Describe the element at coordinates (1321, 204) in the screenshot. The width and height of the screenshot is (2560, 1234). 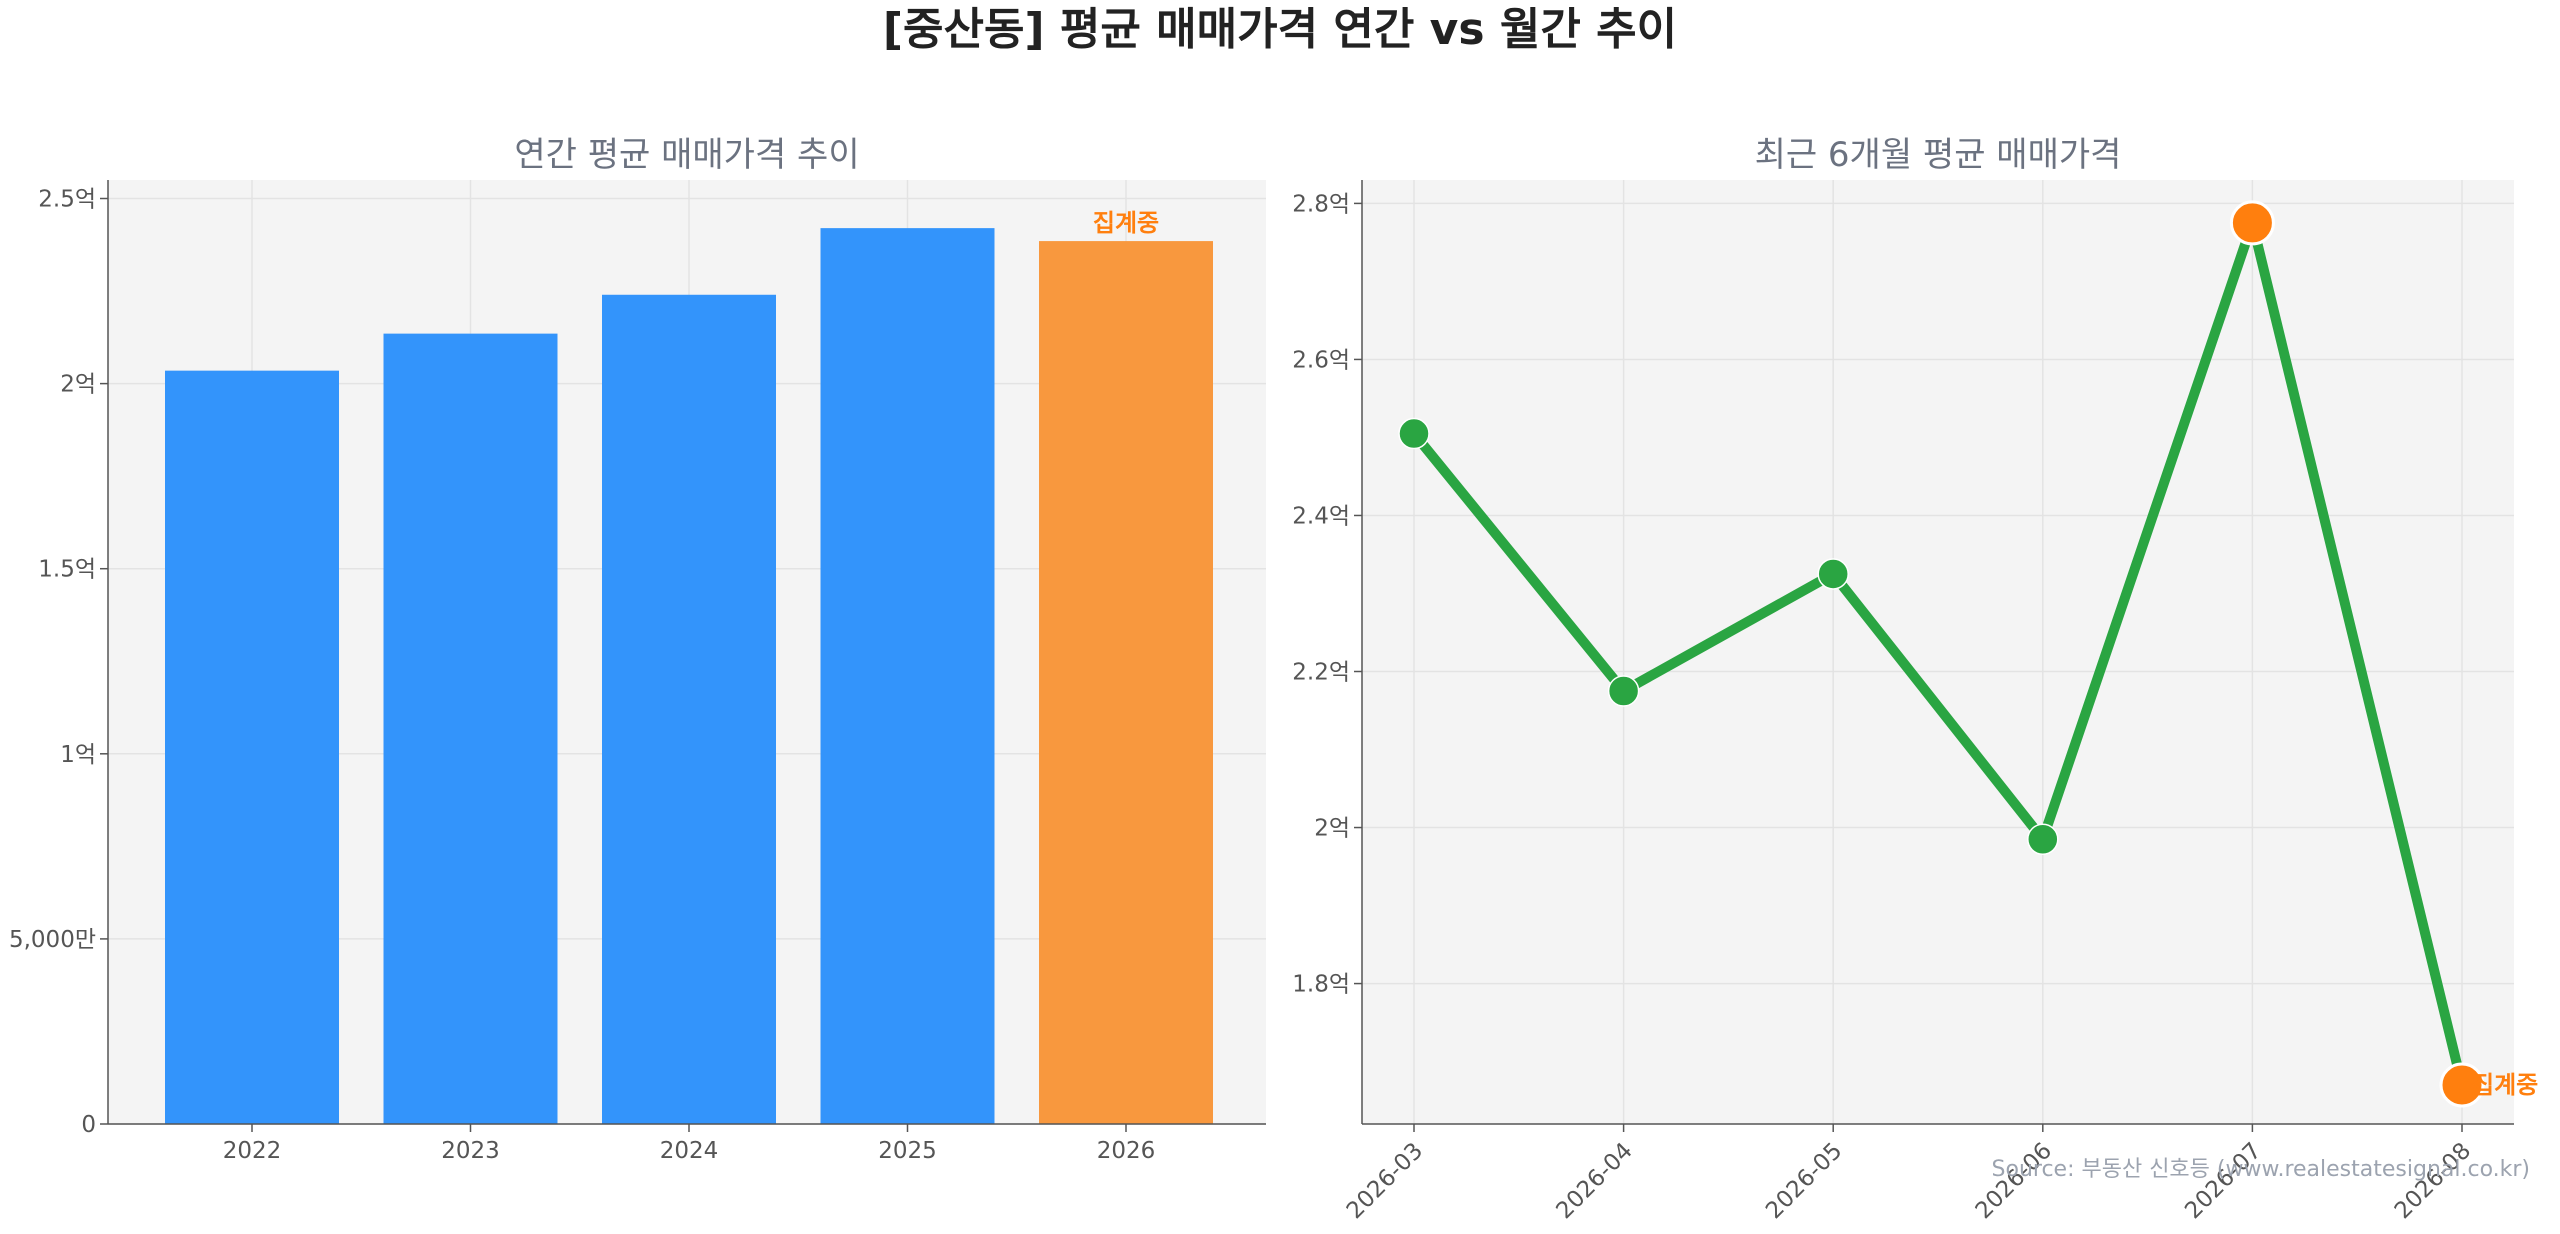
I see `right-y-tick-label: 2.8억` at that location.